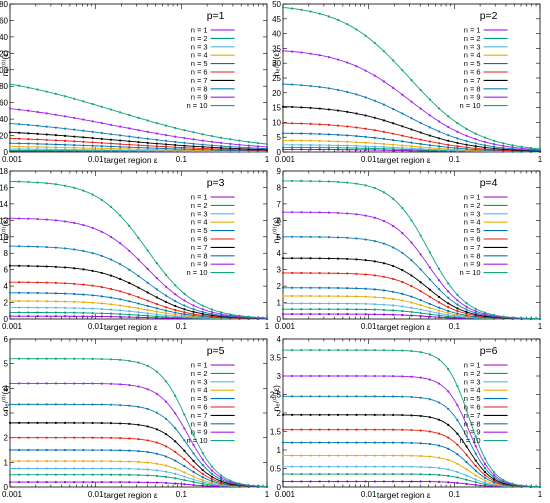  Describe the element at coordinates (199, 239) in the screenshot. I see `legend-label-n6: n = 6` at that location.